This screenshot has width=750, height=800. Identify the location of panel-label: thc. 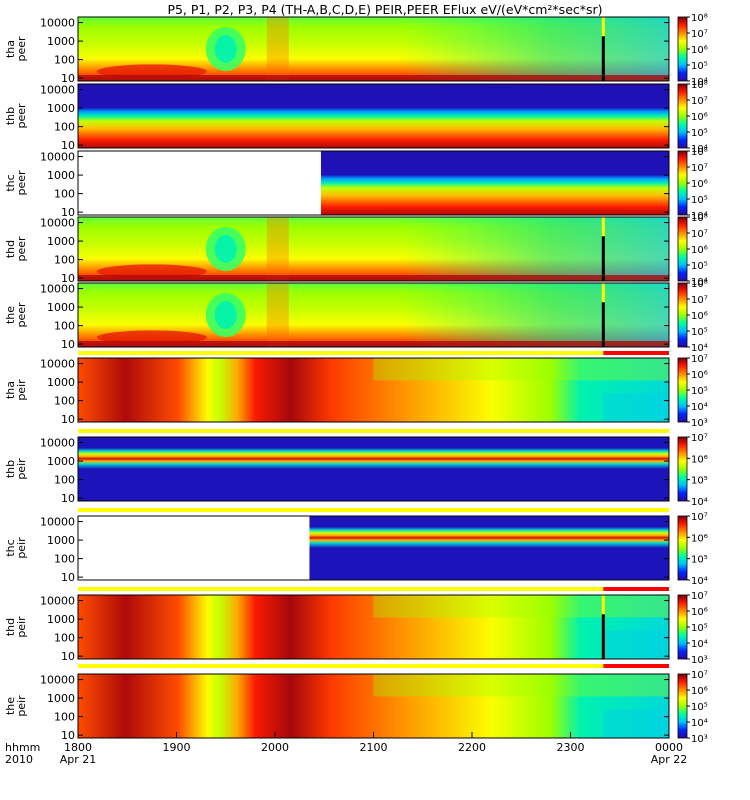
(10, 182).